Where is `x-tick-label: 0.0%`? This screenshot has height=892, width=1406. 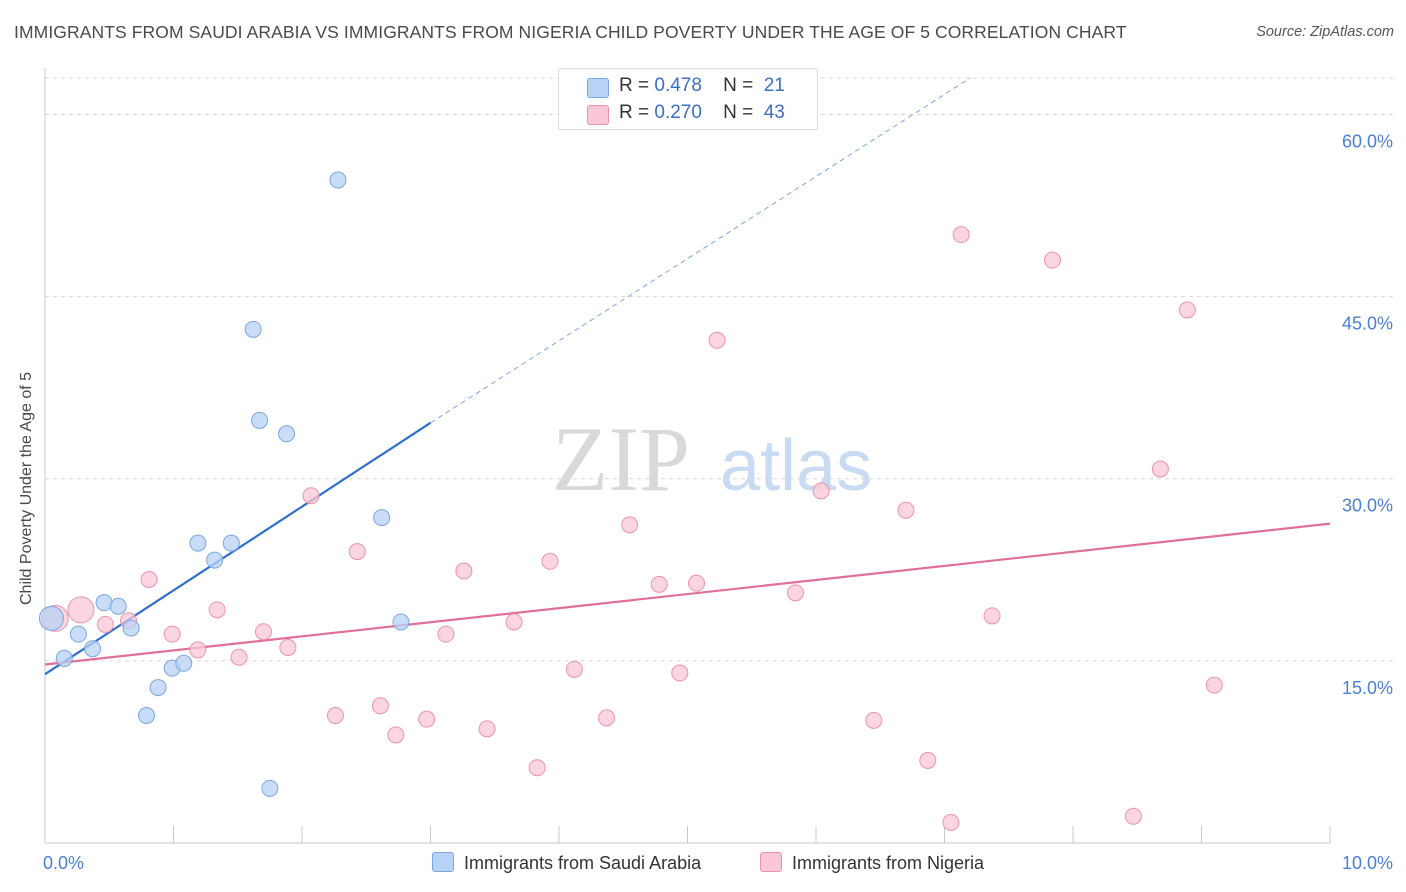 x-tick-label: 0.0% is located at coordinates (63, 863).